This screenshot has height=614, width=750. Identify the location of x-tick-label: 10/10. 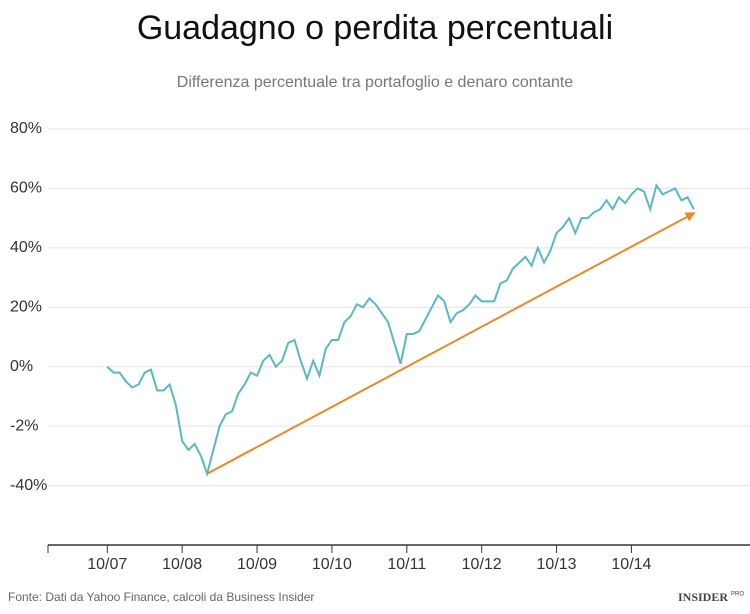
(332, 564).